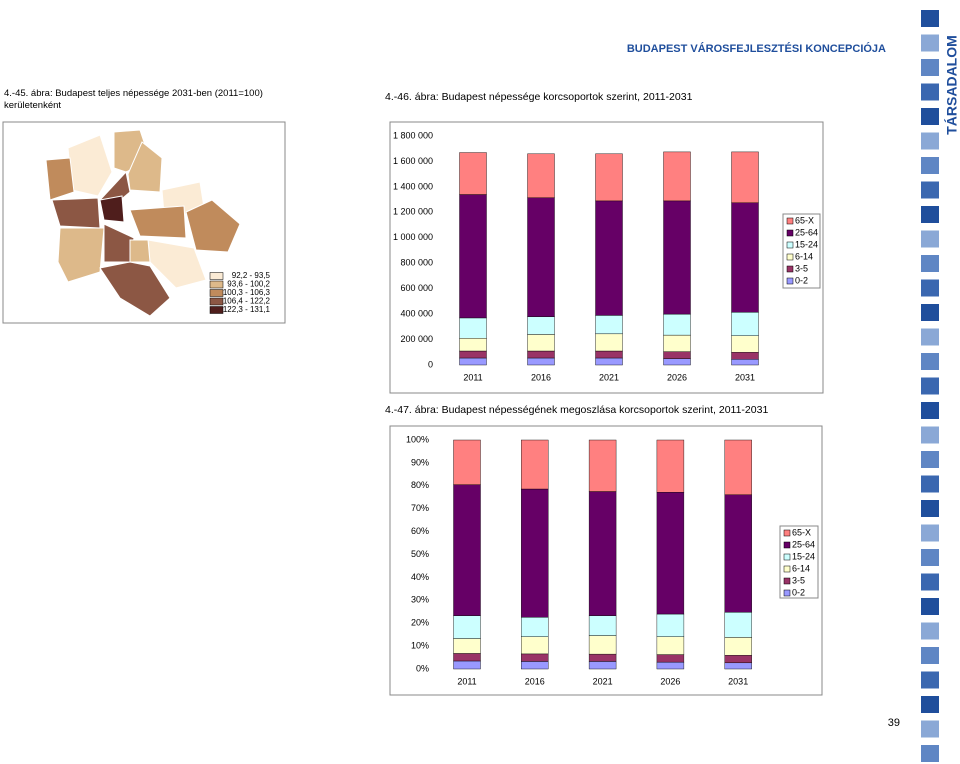 The height and width of the screenshot is (764, 960). What do you see at coordinates (416, 313) in the screenshot?
I see `y-tick-label: 400 000` at bounding box center [416, 313].